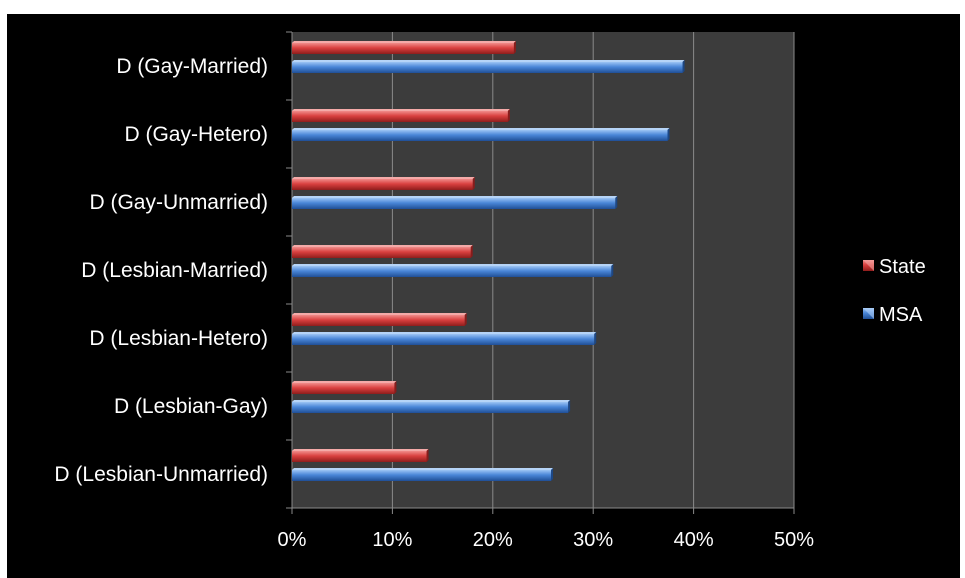  I want to click on category-label: D (Gay-Hetero), so click(196, 134).